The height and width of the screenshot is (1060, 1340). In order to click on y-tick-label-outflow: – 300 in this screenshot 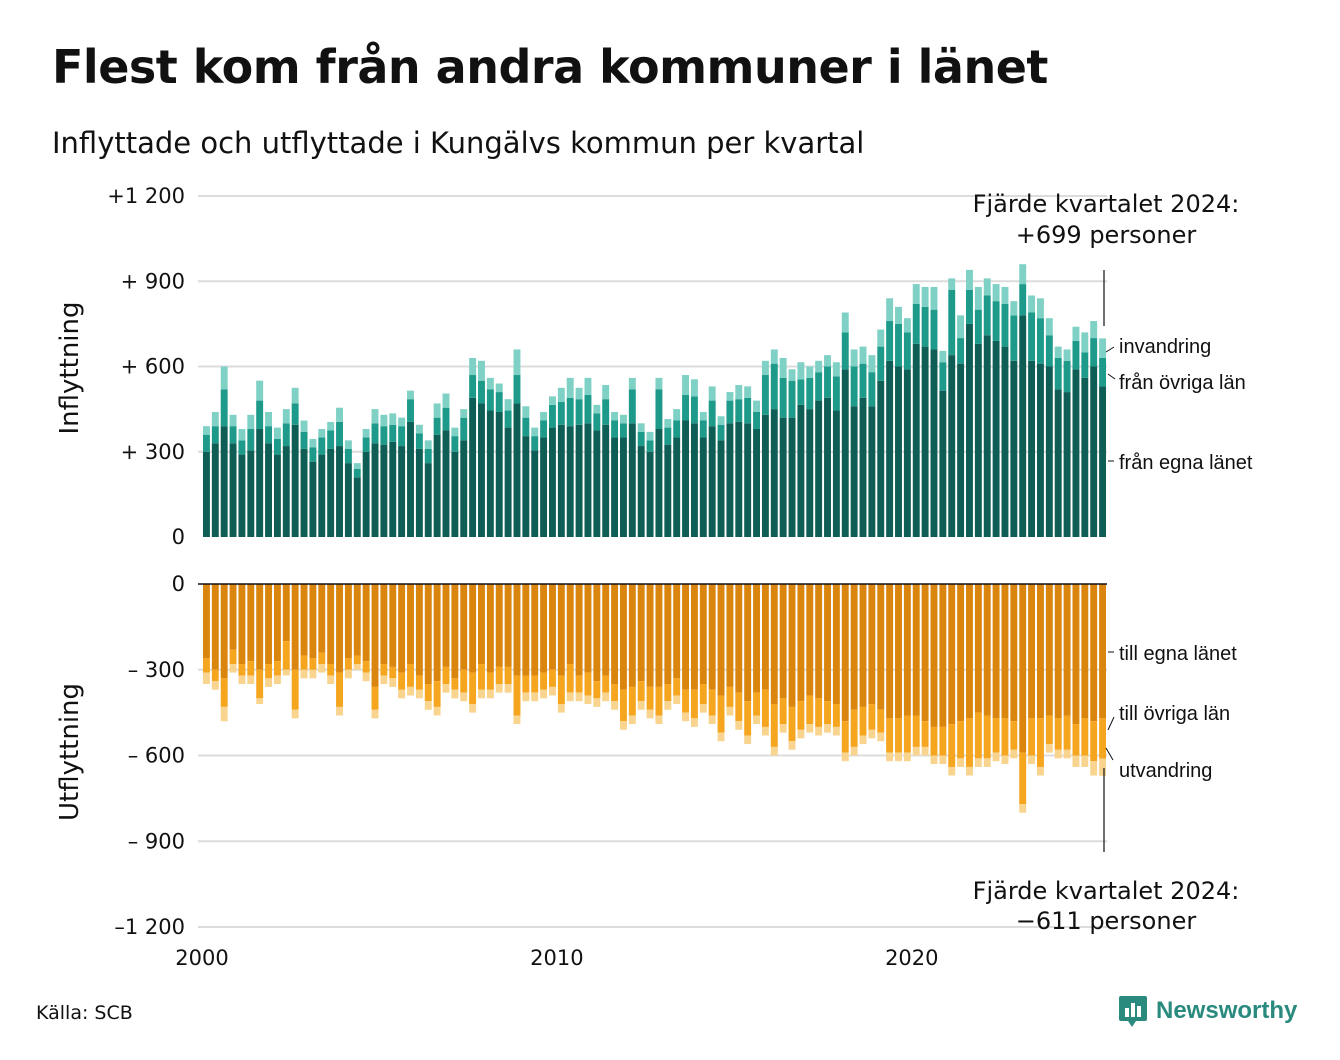, I will do `click(156, 670)`.